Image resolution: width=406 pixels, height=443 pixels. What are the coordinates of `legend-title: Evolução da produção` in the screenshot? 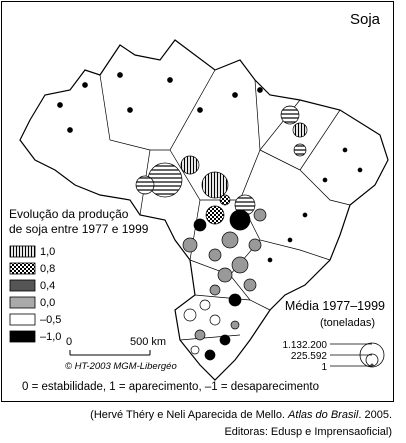 It's located at (69, 214).